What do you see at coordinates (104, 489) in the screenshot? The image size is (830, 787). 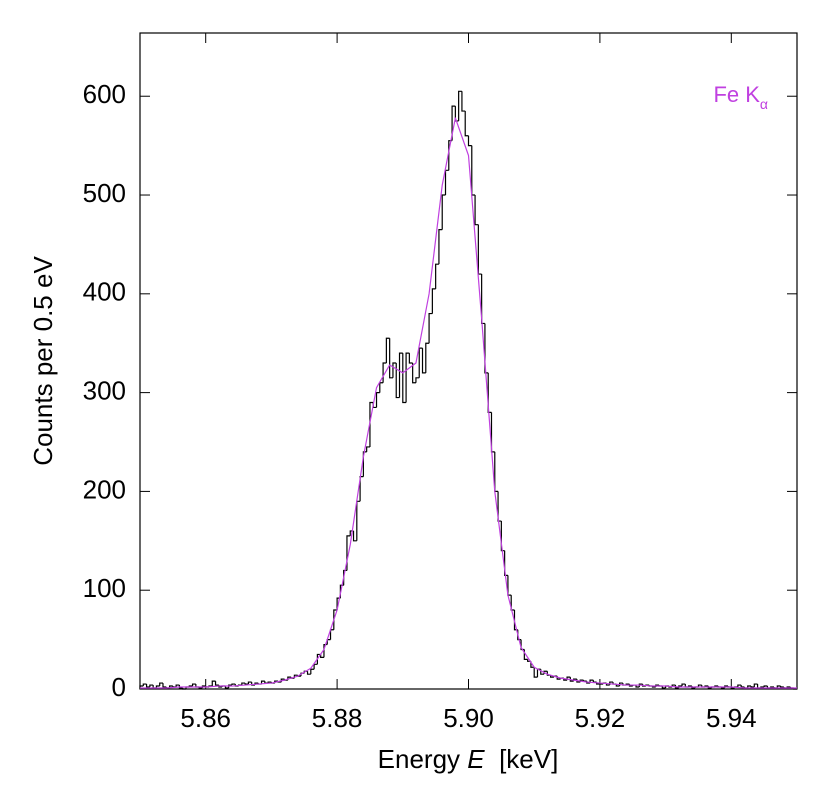 I see `y-tick-label: 200` at bounding box center [104, 489].